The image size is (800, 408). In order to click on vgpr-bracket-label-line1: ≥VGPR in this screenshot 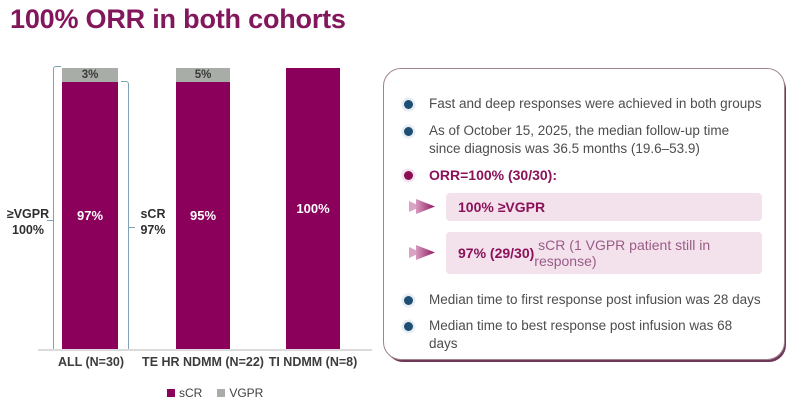, I will do `click(28, 214)`.